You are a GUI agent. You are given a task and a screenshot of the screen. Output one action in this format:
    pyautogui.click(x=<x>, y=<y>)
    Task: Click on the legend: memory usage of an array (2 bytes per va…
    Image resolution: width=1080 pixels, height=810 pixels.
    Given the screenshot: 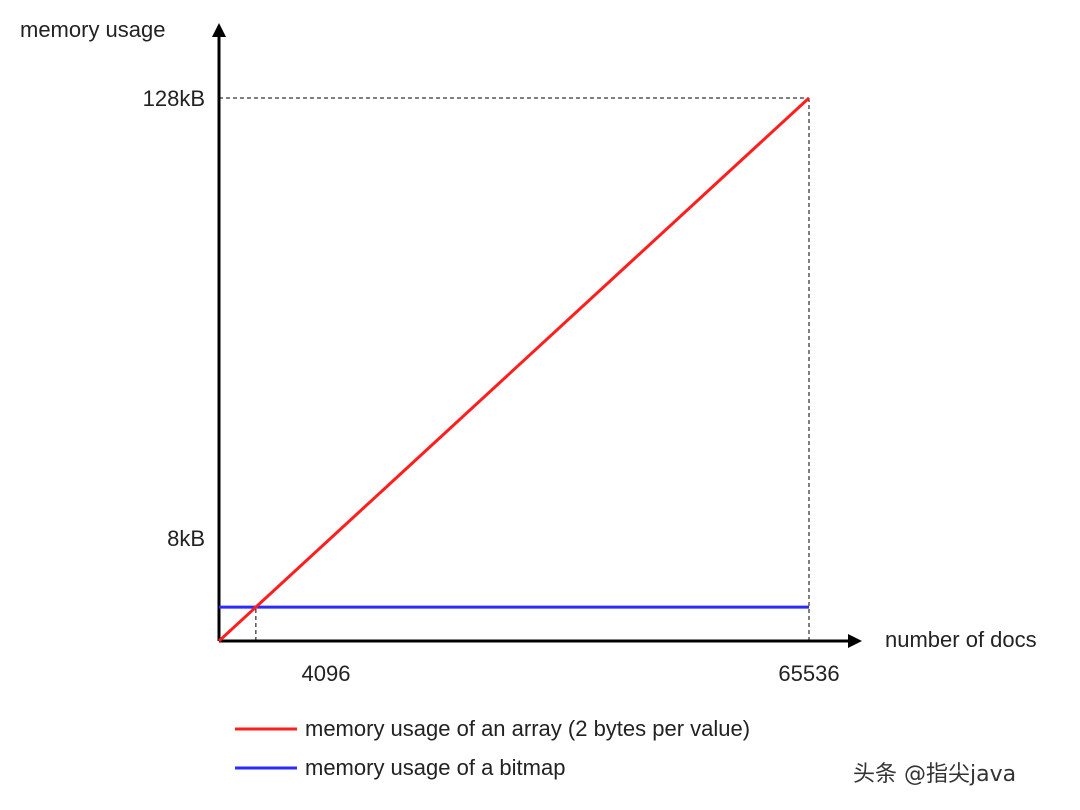 What is the action you would take?
    pyautogui.click(x=492, y=748)
    